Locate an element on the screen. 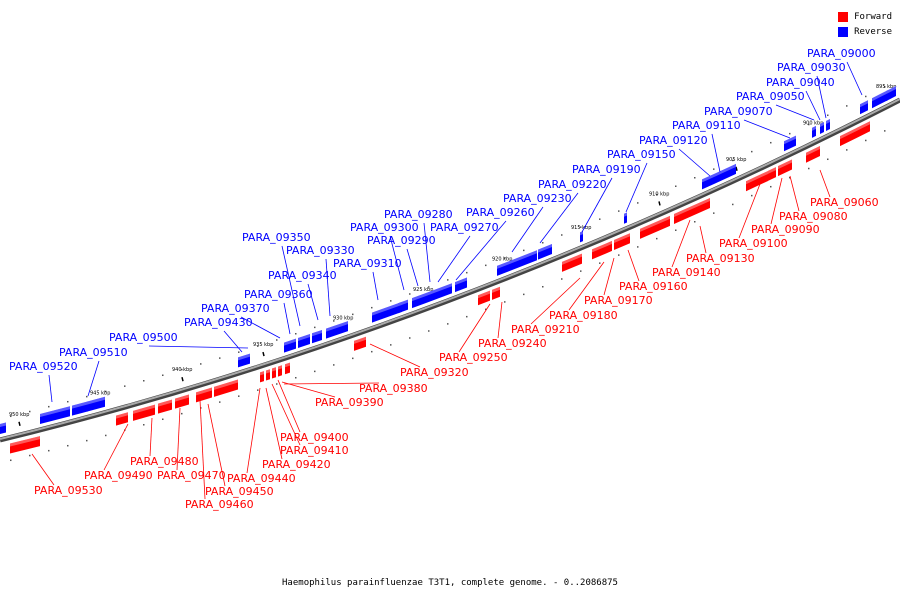  forward-gene-label: PARA_09250 is located at coordinates (473, 357).